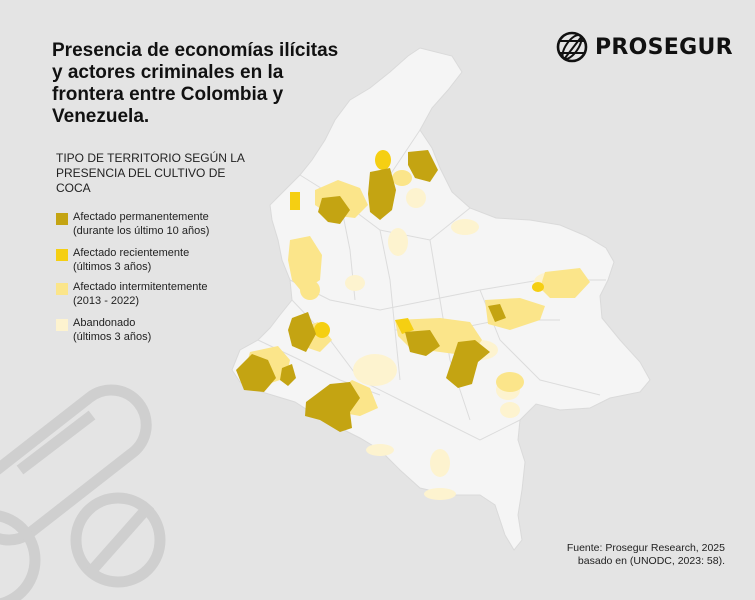 The width and height of the screenshot is (755, 600). What do you see at coordinates (106, 300) in the screenshot?
I see `legend-sublabel: (2013 - 2022)` at bounding box center [106, 300].